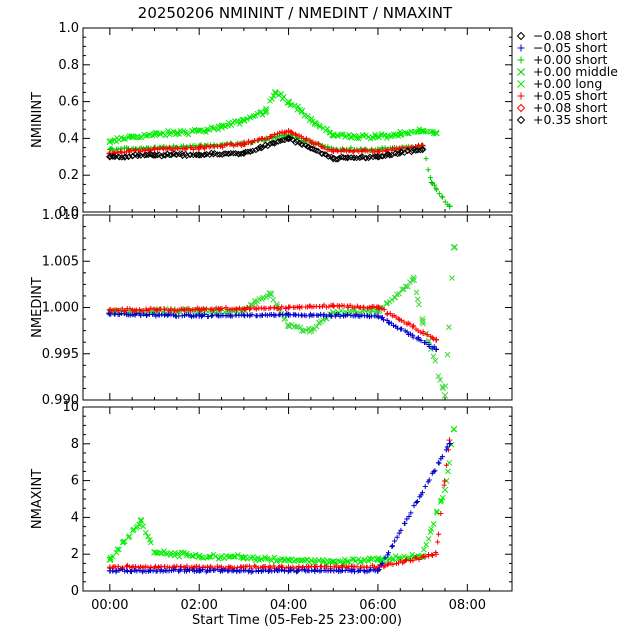 This screenshot has width=640, height=640. Describe the element at coordinates (282, 321) in the screenshot. I see `data-points` at that location.